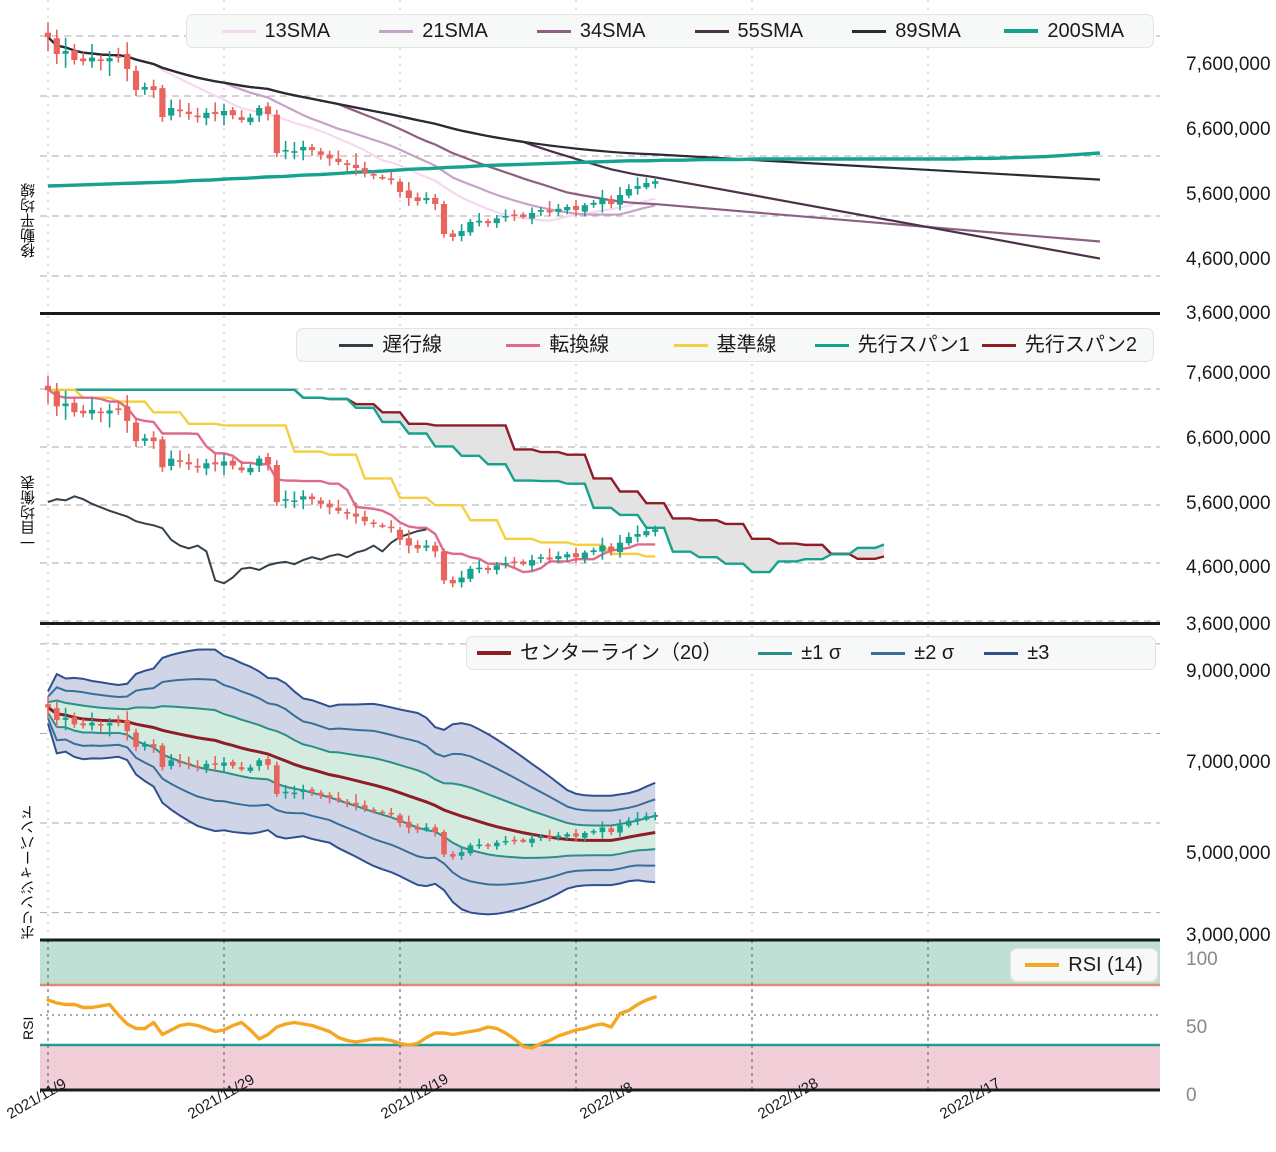 Image resolution: width=1276 pixels, height=1152 pixels. What do you see at coordinates (1228, 129) in the screenshot?
I see `panel1-ytick-1: 6,600,000` at bounding box center [1228, 129].